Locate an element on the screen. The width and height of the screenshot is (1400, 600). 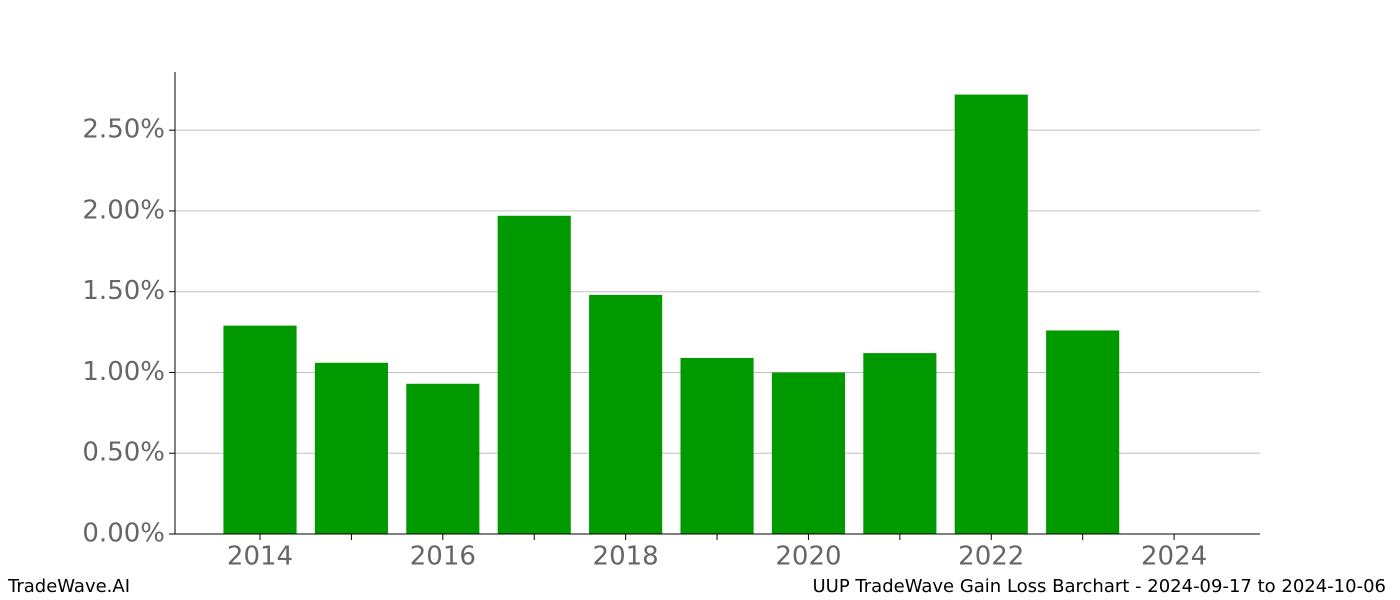
x-tick-label: 2016 is located at coordinates (443, 557).